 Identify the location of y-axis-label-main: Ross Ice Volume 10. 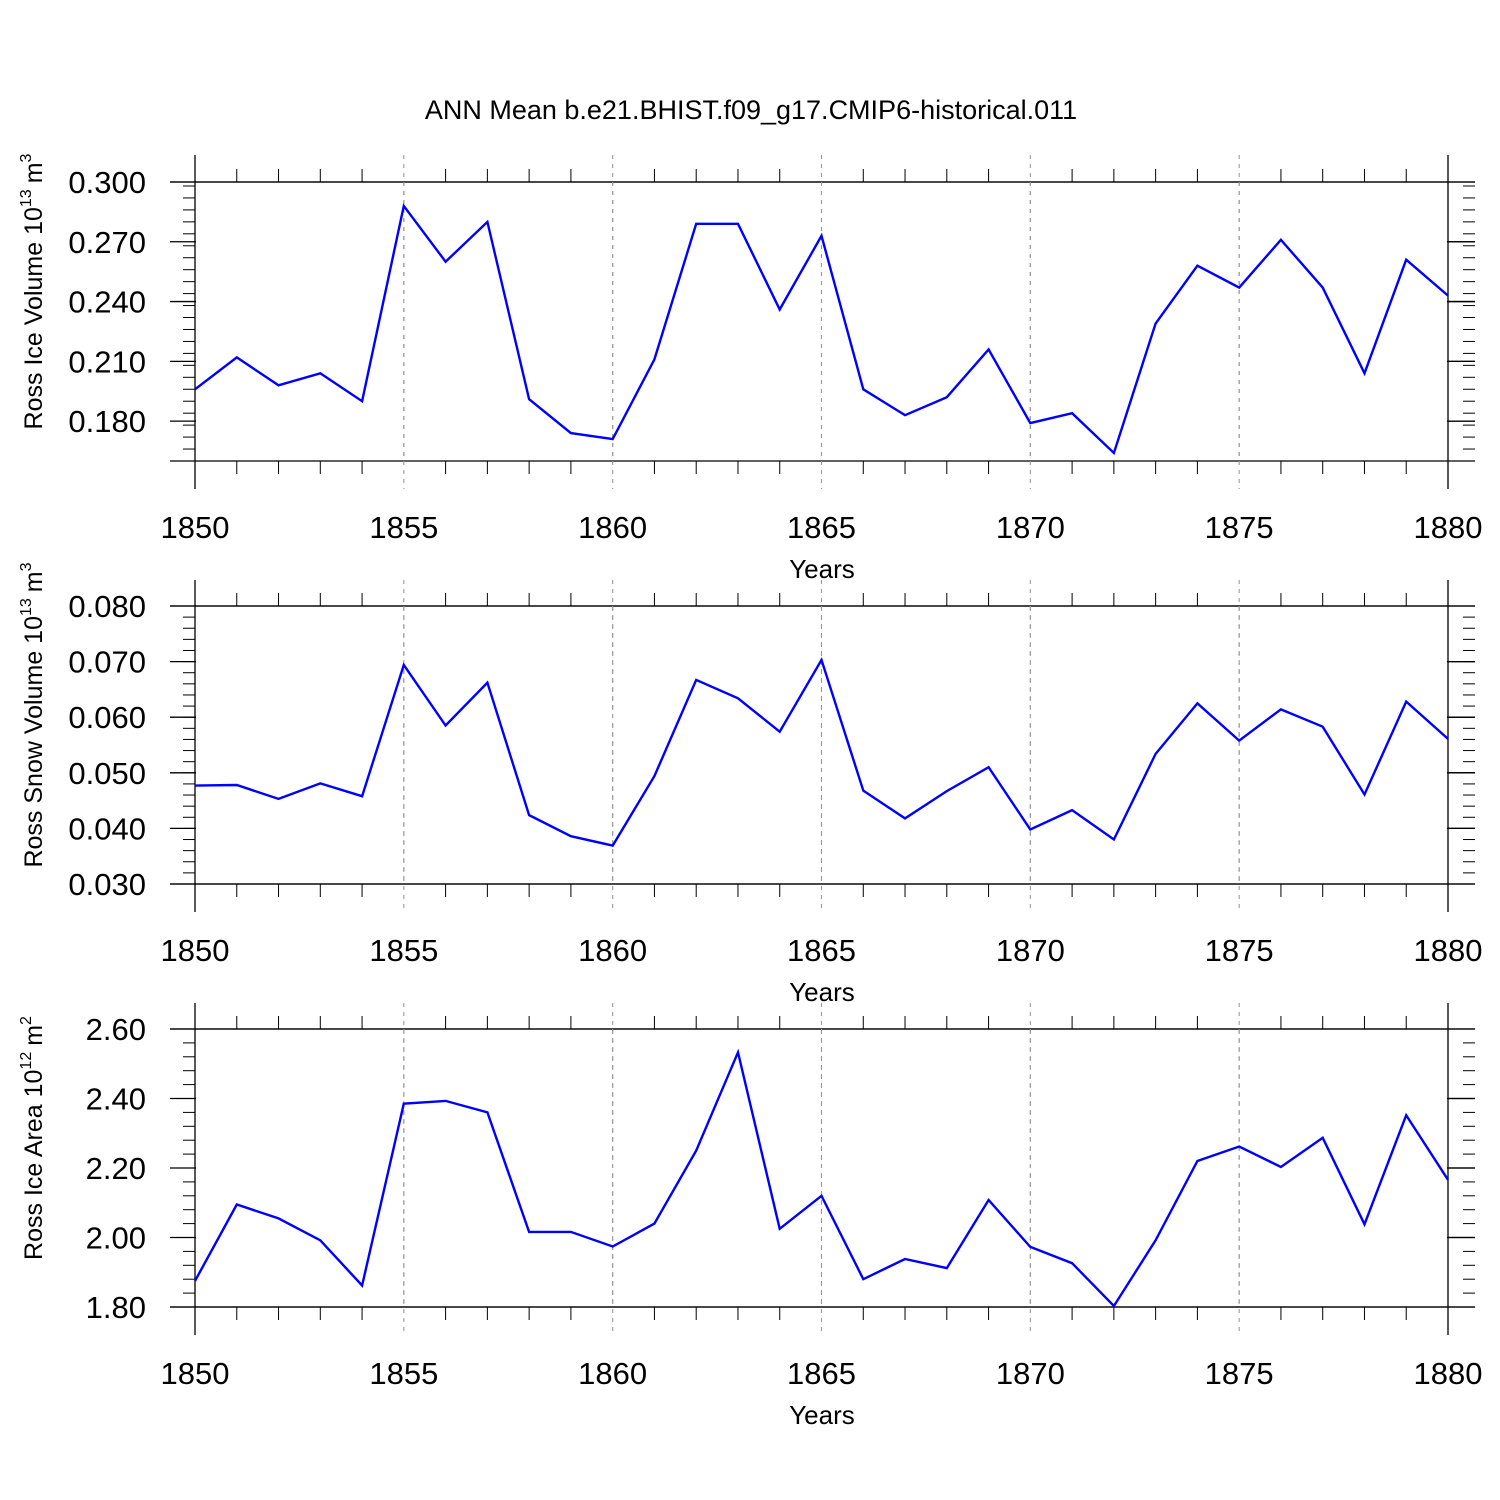
(34, 318).